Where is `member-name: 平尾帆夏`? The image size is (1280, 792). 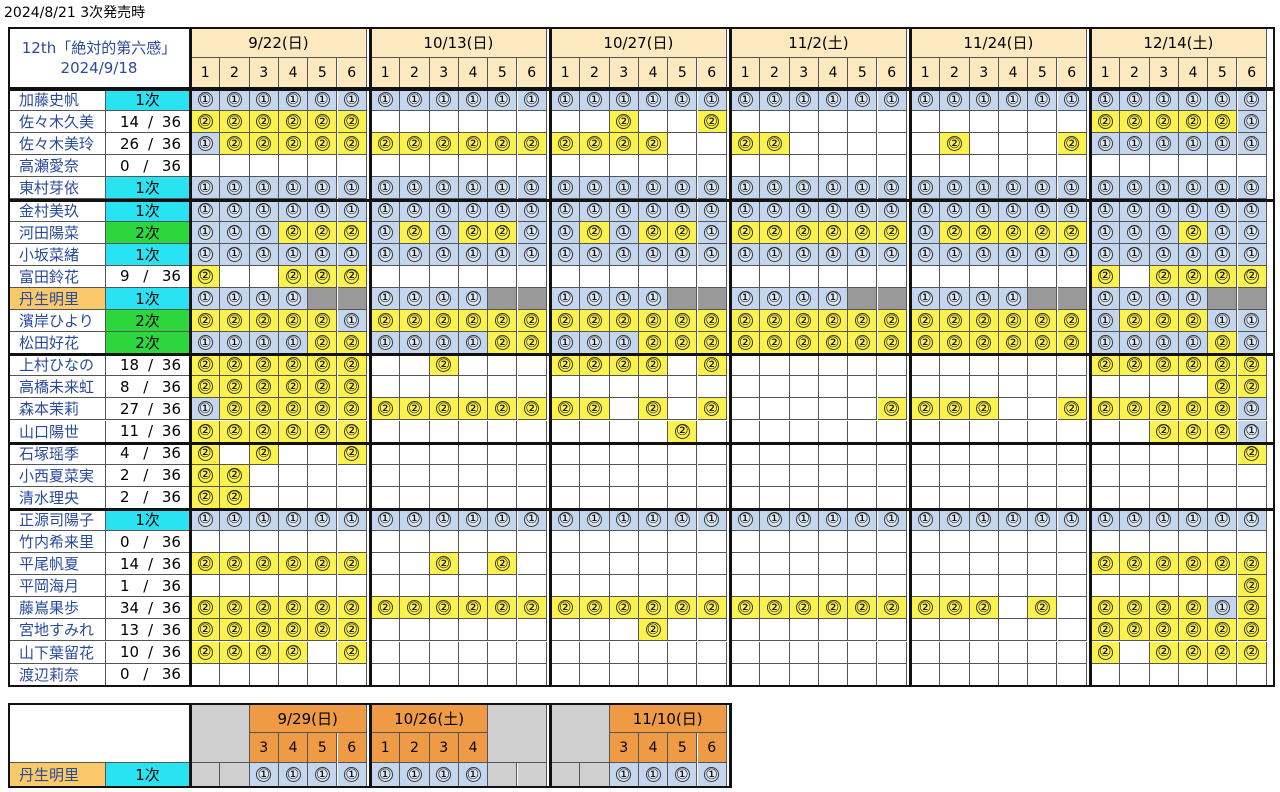 member-name: 平尾帆夏 is located at coordinates (57, 564).